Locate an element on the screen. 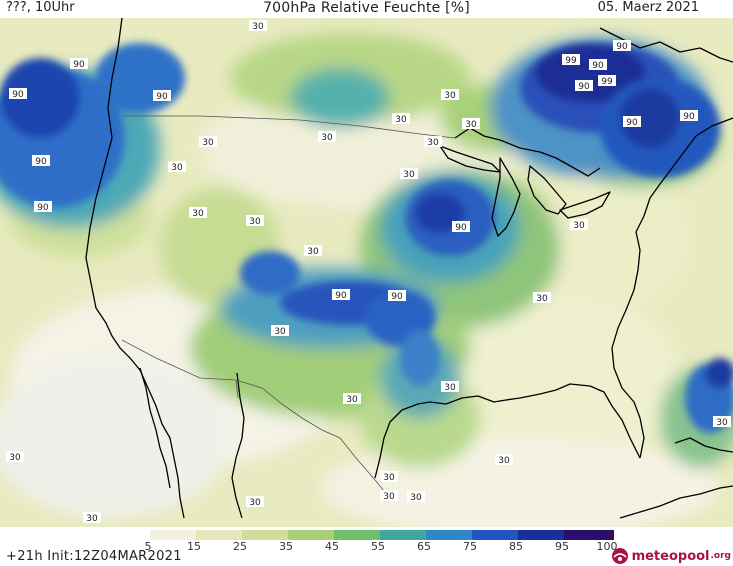  map-title: 700hPa Relative Feuchte [%] is located at coordinates (366, 8).